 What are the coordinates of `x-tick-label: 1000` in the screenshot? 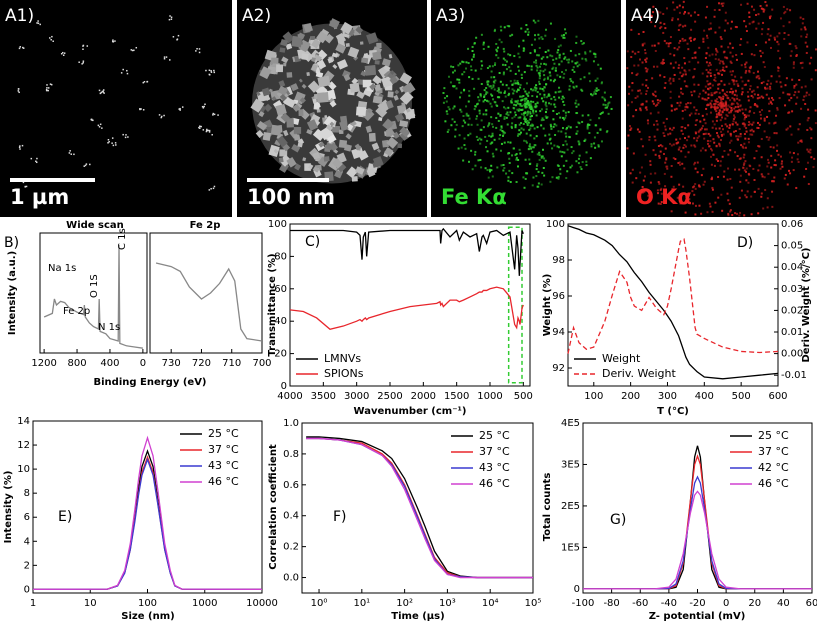 It's located at (204, 603).